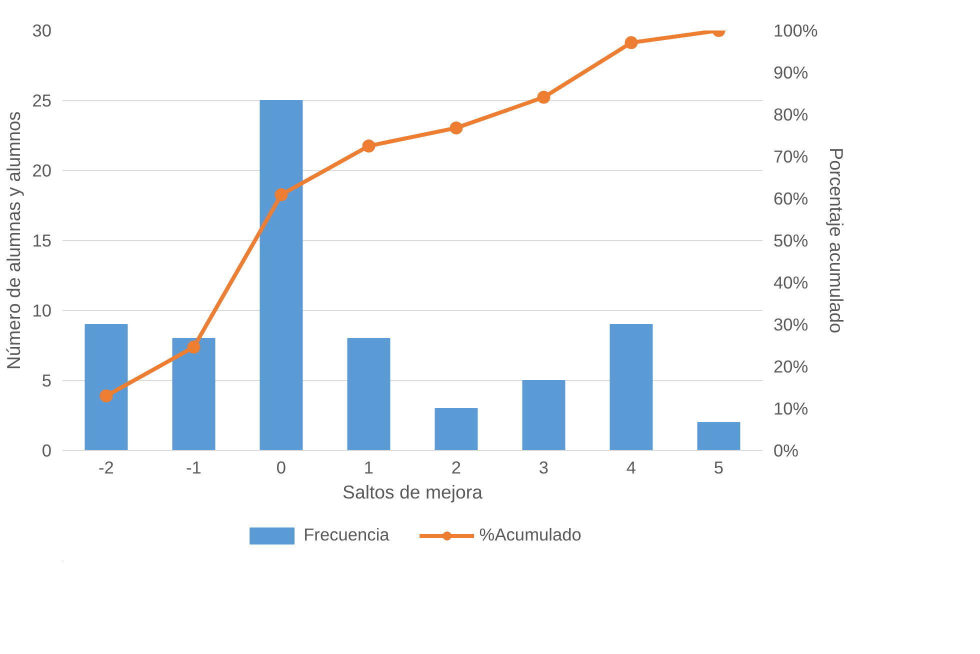  I want to click on y-tick-label: 10, so click(42, 310).